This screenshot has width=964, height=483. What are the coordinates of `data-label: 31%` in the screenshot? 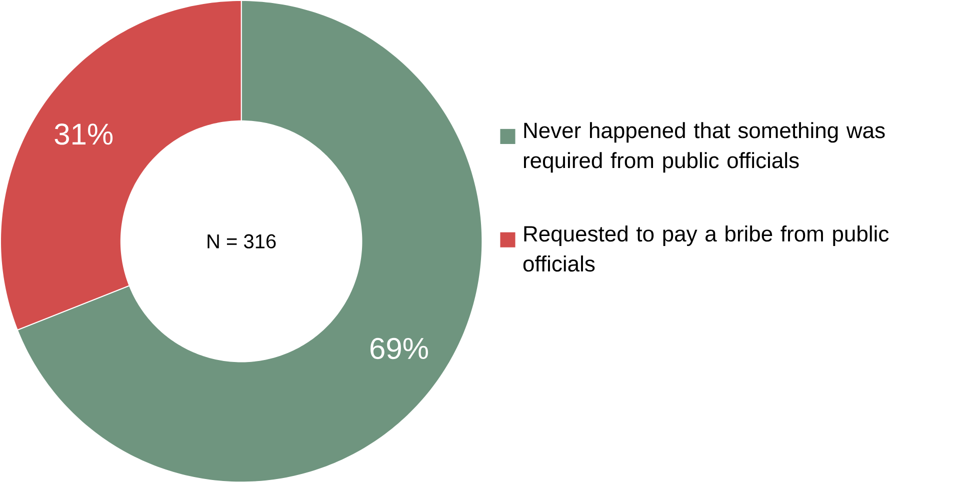 It's located at (83, 134).